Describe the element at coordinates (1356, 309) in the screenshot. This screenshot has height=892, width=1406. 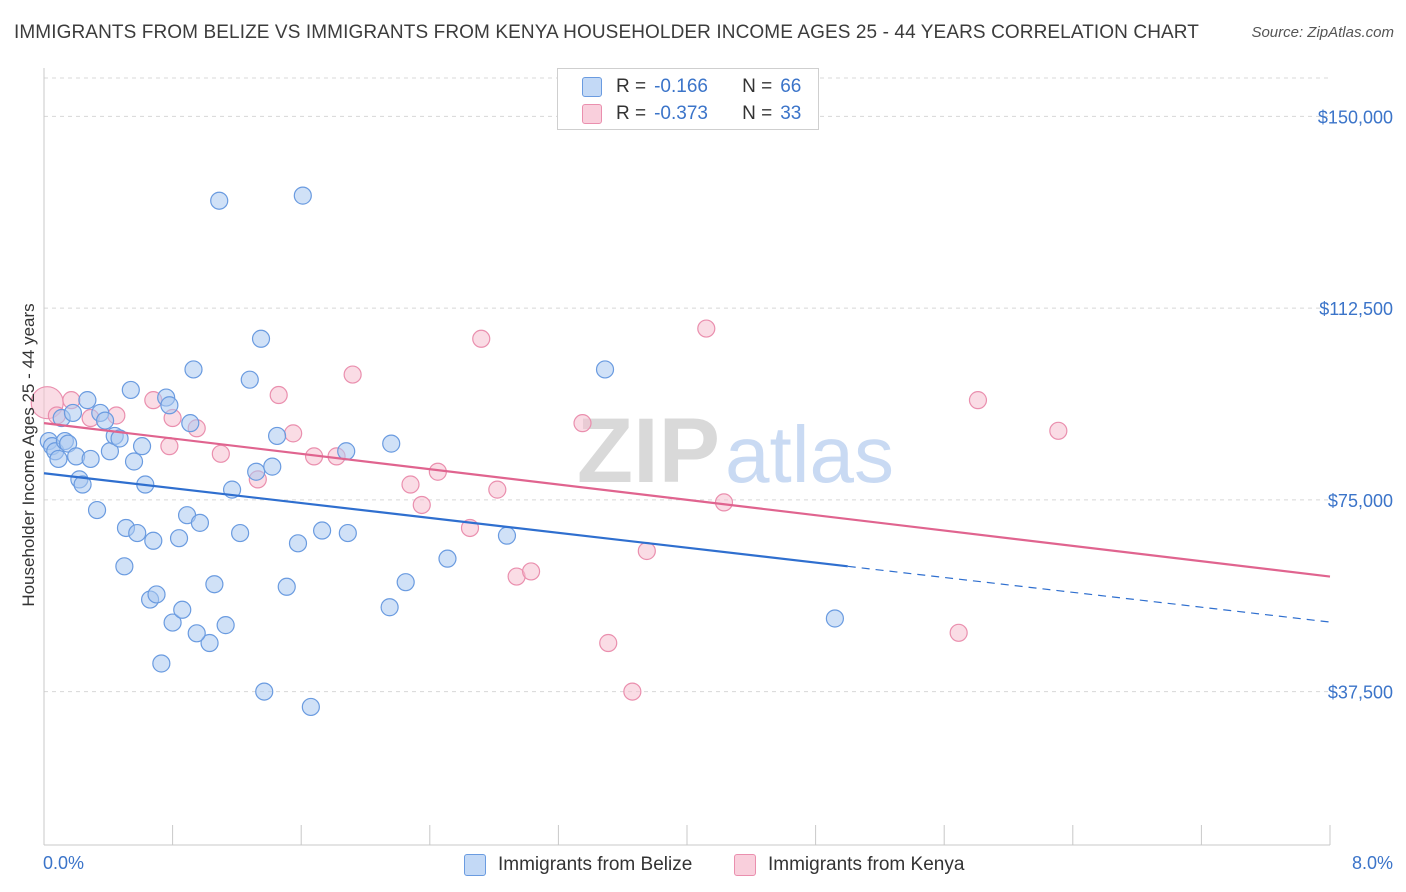
I see `y-tick-label: $112,500` at that location.